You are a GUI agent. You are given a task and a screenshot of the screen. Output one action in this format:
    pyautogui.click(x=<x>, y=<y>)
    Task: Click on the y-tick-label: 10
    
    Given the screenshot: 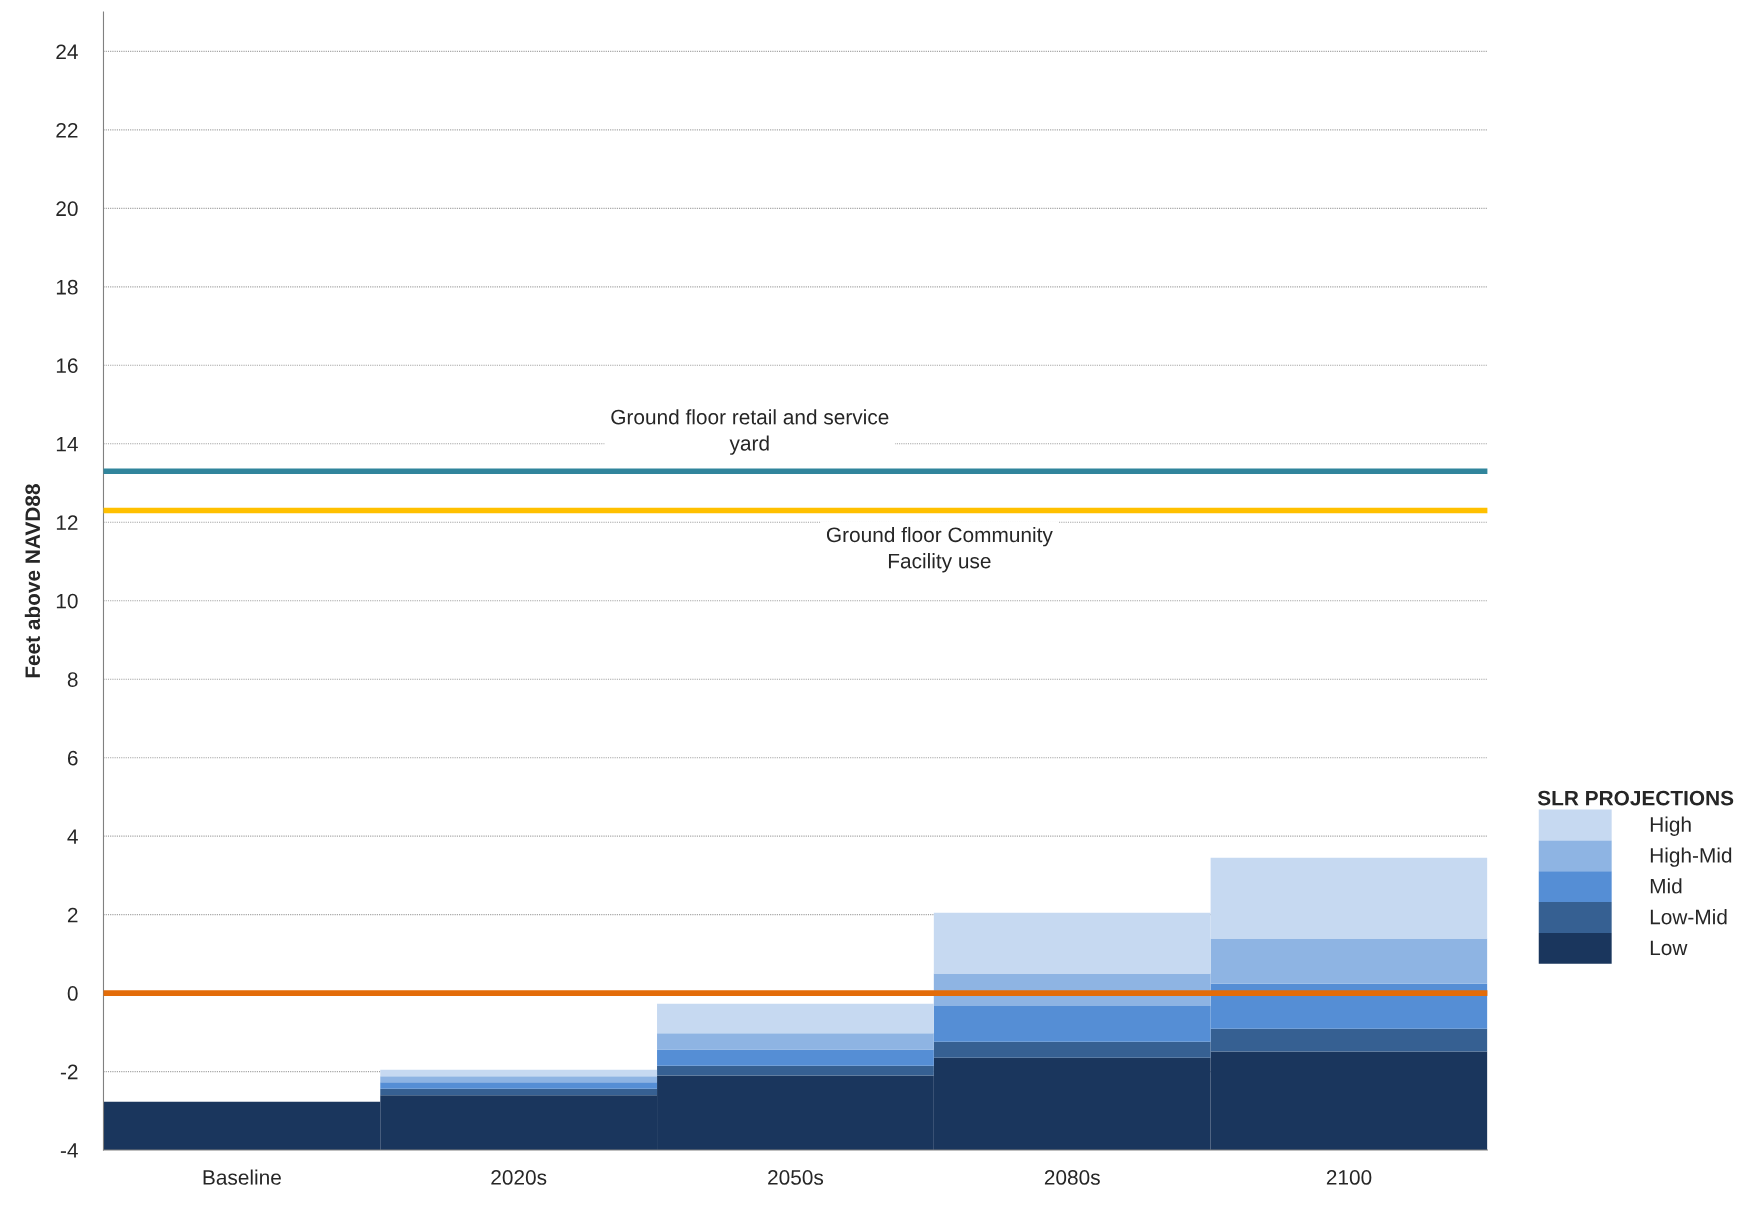 What is the action you would take?
    pyautogui.click(x=67, y=601)
    